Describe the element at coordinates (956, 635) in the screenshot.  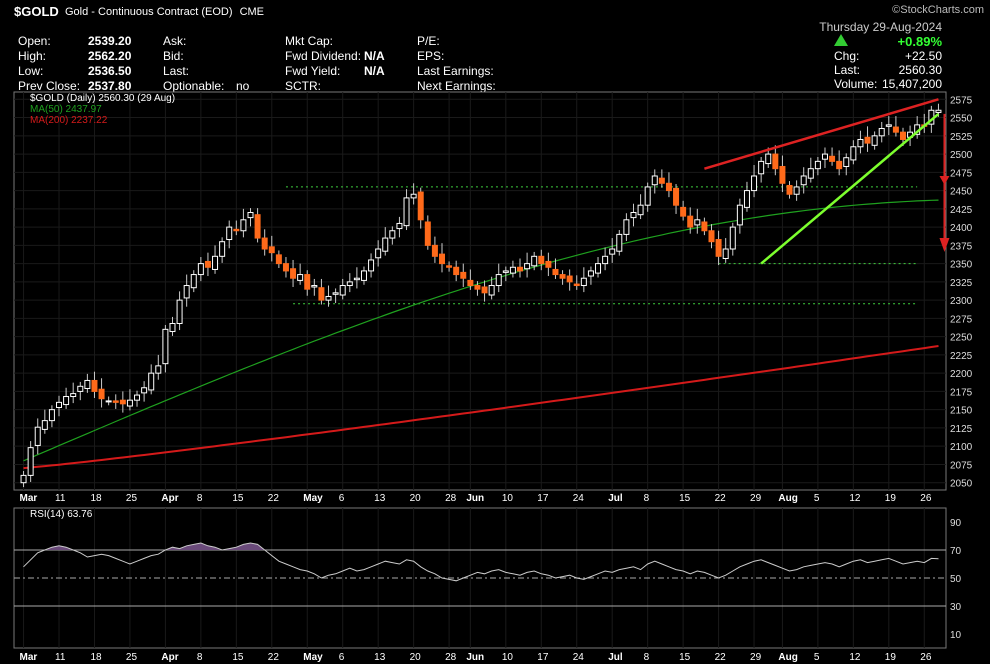
I see `rsi-tick-label: 10` at that location.